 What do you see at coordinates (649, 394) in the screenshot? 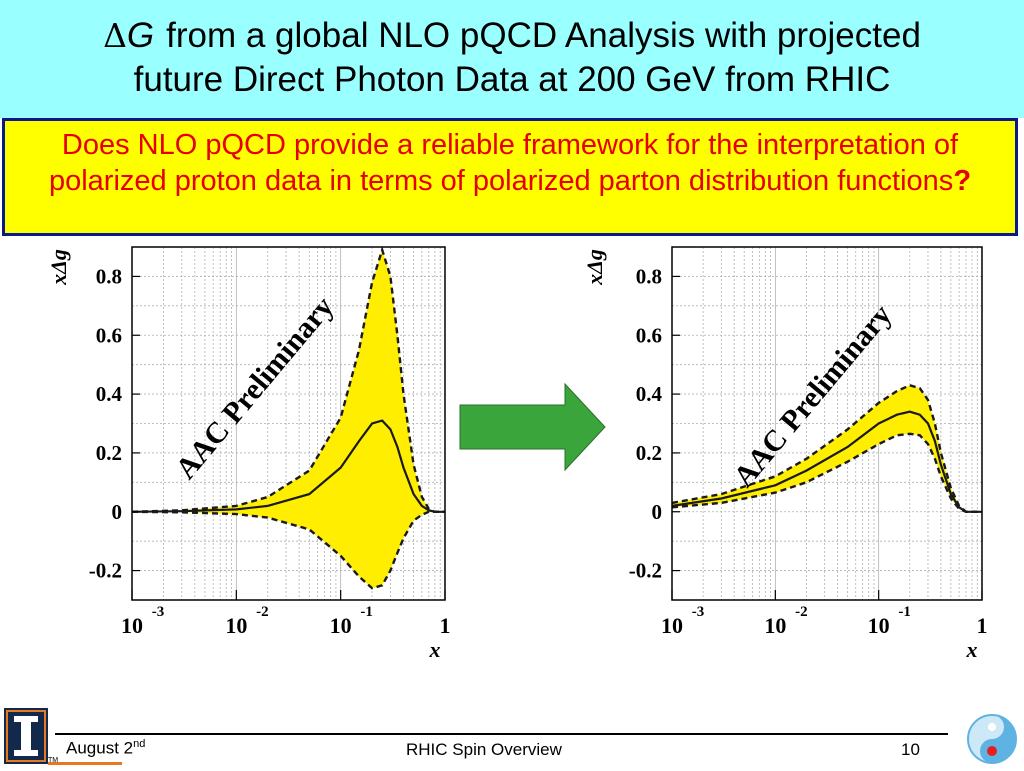
I see `chart1-ytick-label: 0.4` at bounding box center [649, 394].